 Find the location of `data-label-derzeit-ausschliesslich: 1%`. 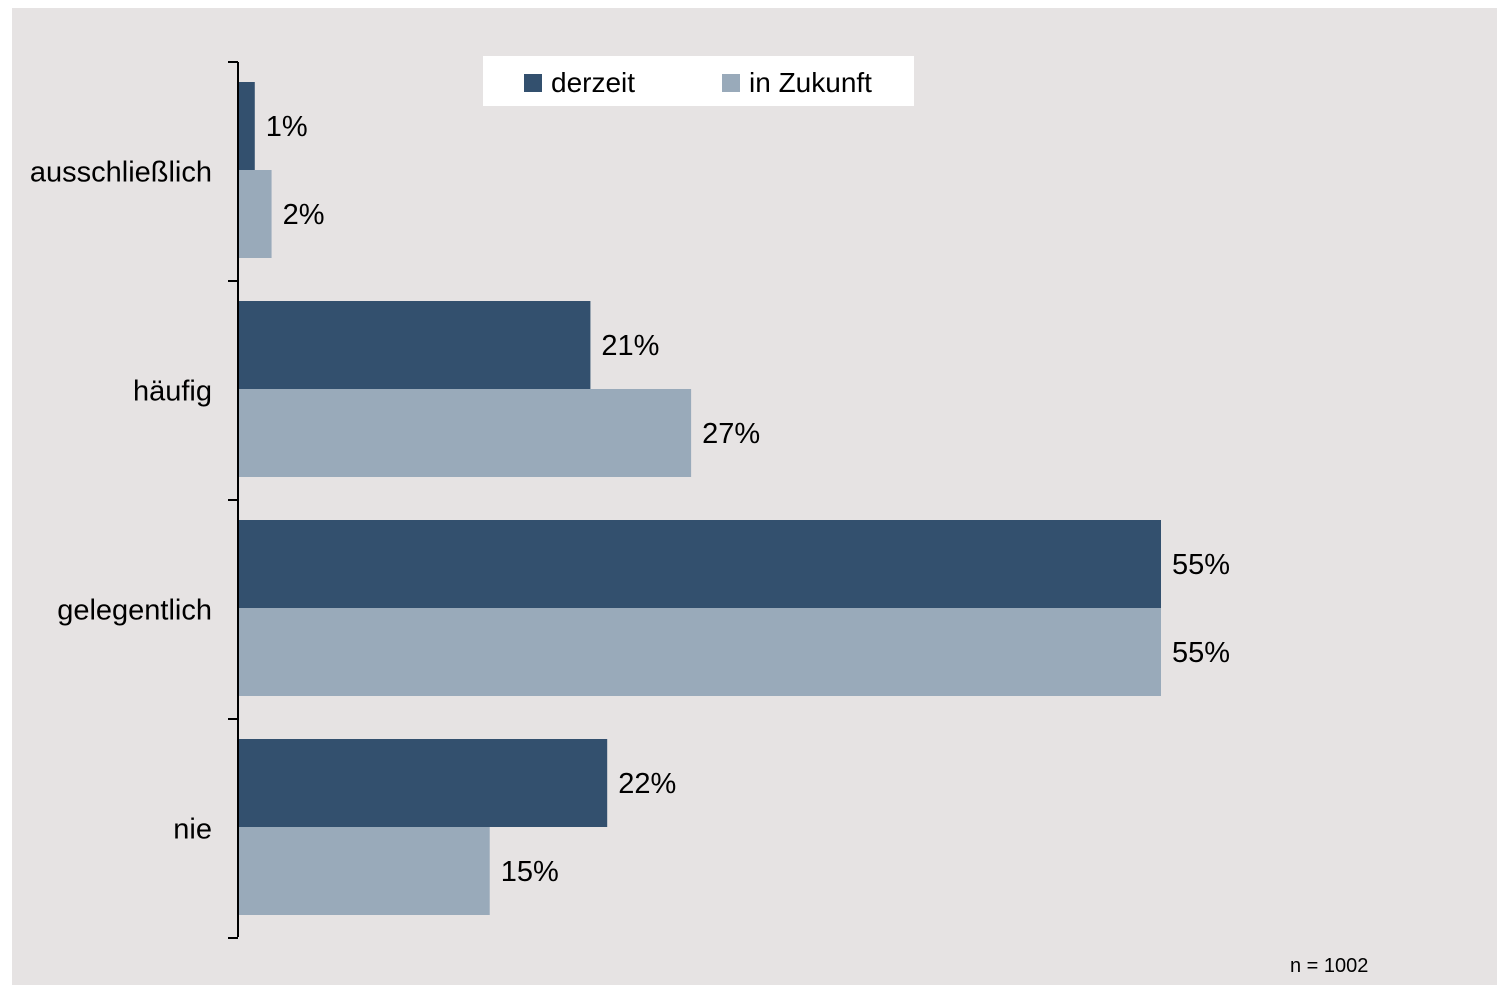

data-label-derzeit-ausschliesslich: 1% is located at coordinates (287, 127).